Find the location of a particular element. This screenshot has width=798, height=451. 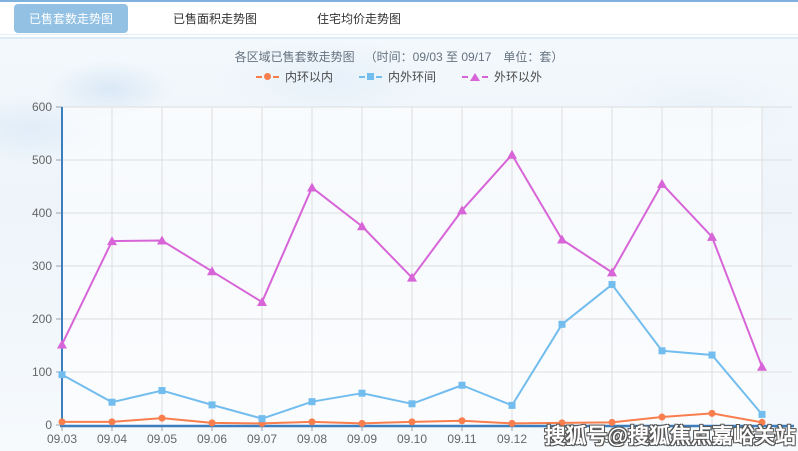

chart-title-row: 各区域已售套数走势图 （时间：09/03 至 09/17 单位：套） is located at coordinates (399, 56).